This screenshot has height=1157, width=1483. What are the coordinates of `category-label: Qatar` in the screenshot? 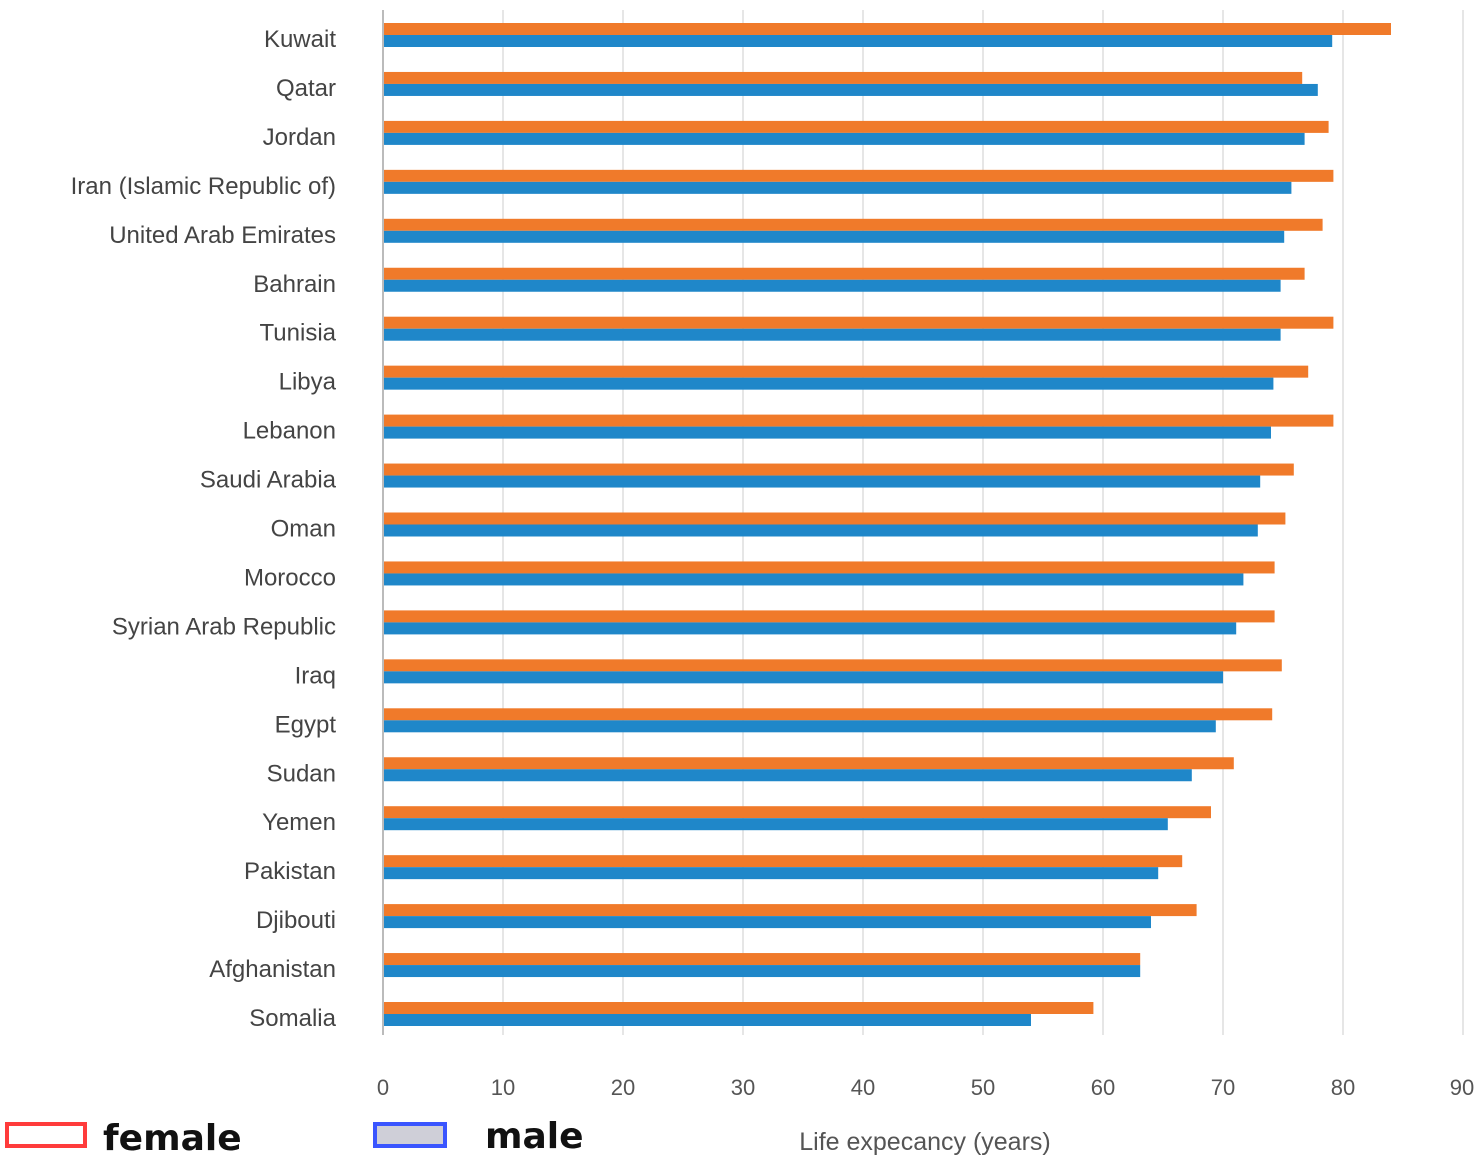 It's located at (306, 88).